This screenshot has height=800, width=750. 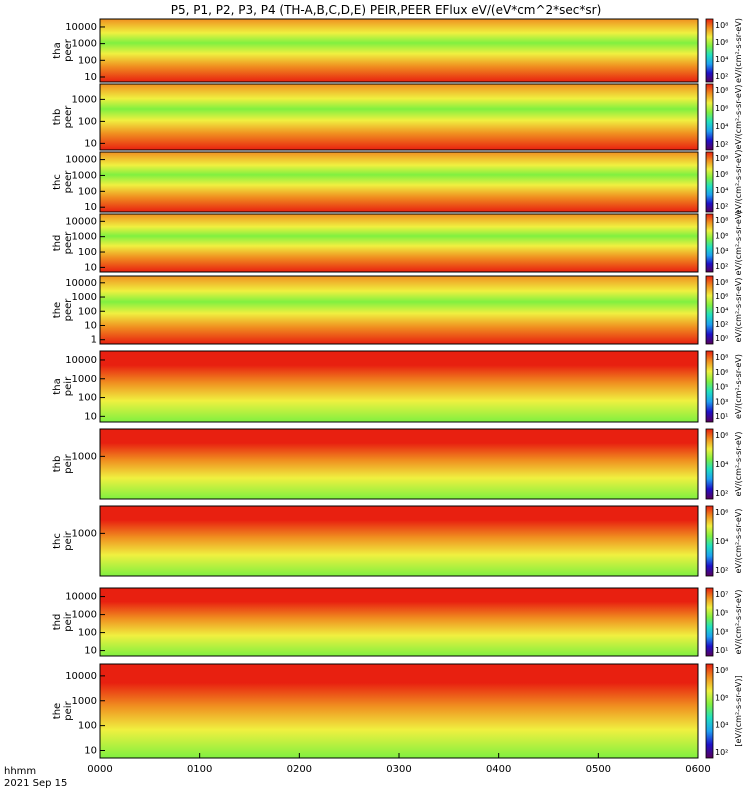 I want to click on panel-ylabel: thdpeir, so click(x=63, y=621).